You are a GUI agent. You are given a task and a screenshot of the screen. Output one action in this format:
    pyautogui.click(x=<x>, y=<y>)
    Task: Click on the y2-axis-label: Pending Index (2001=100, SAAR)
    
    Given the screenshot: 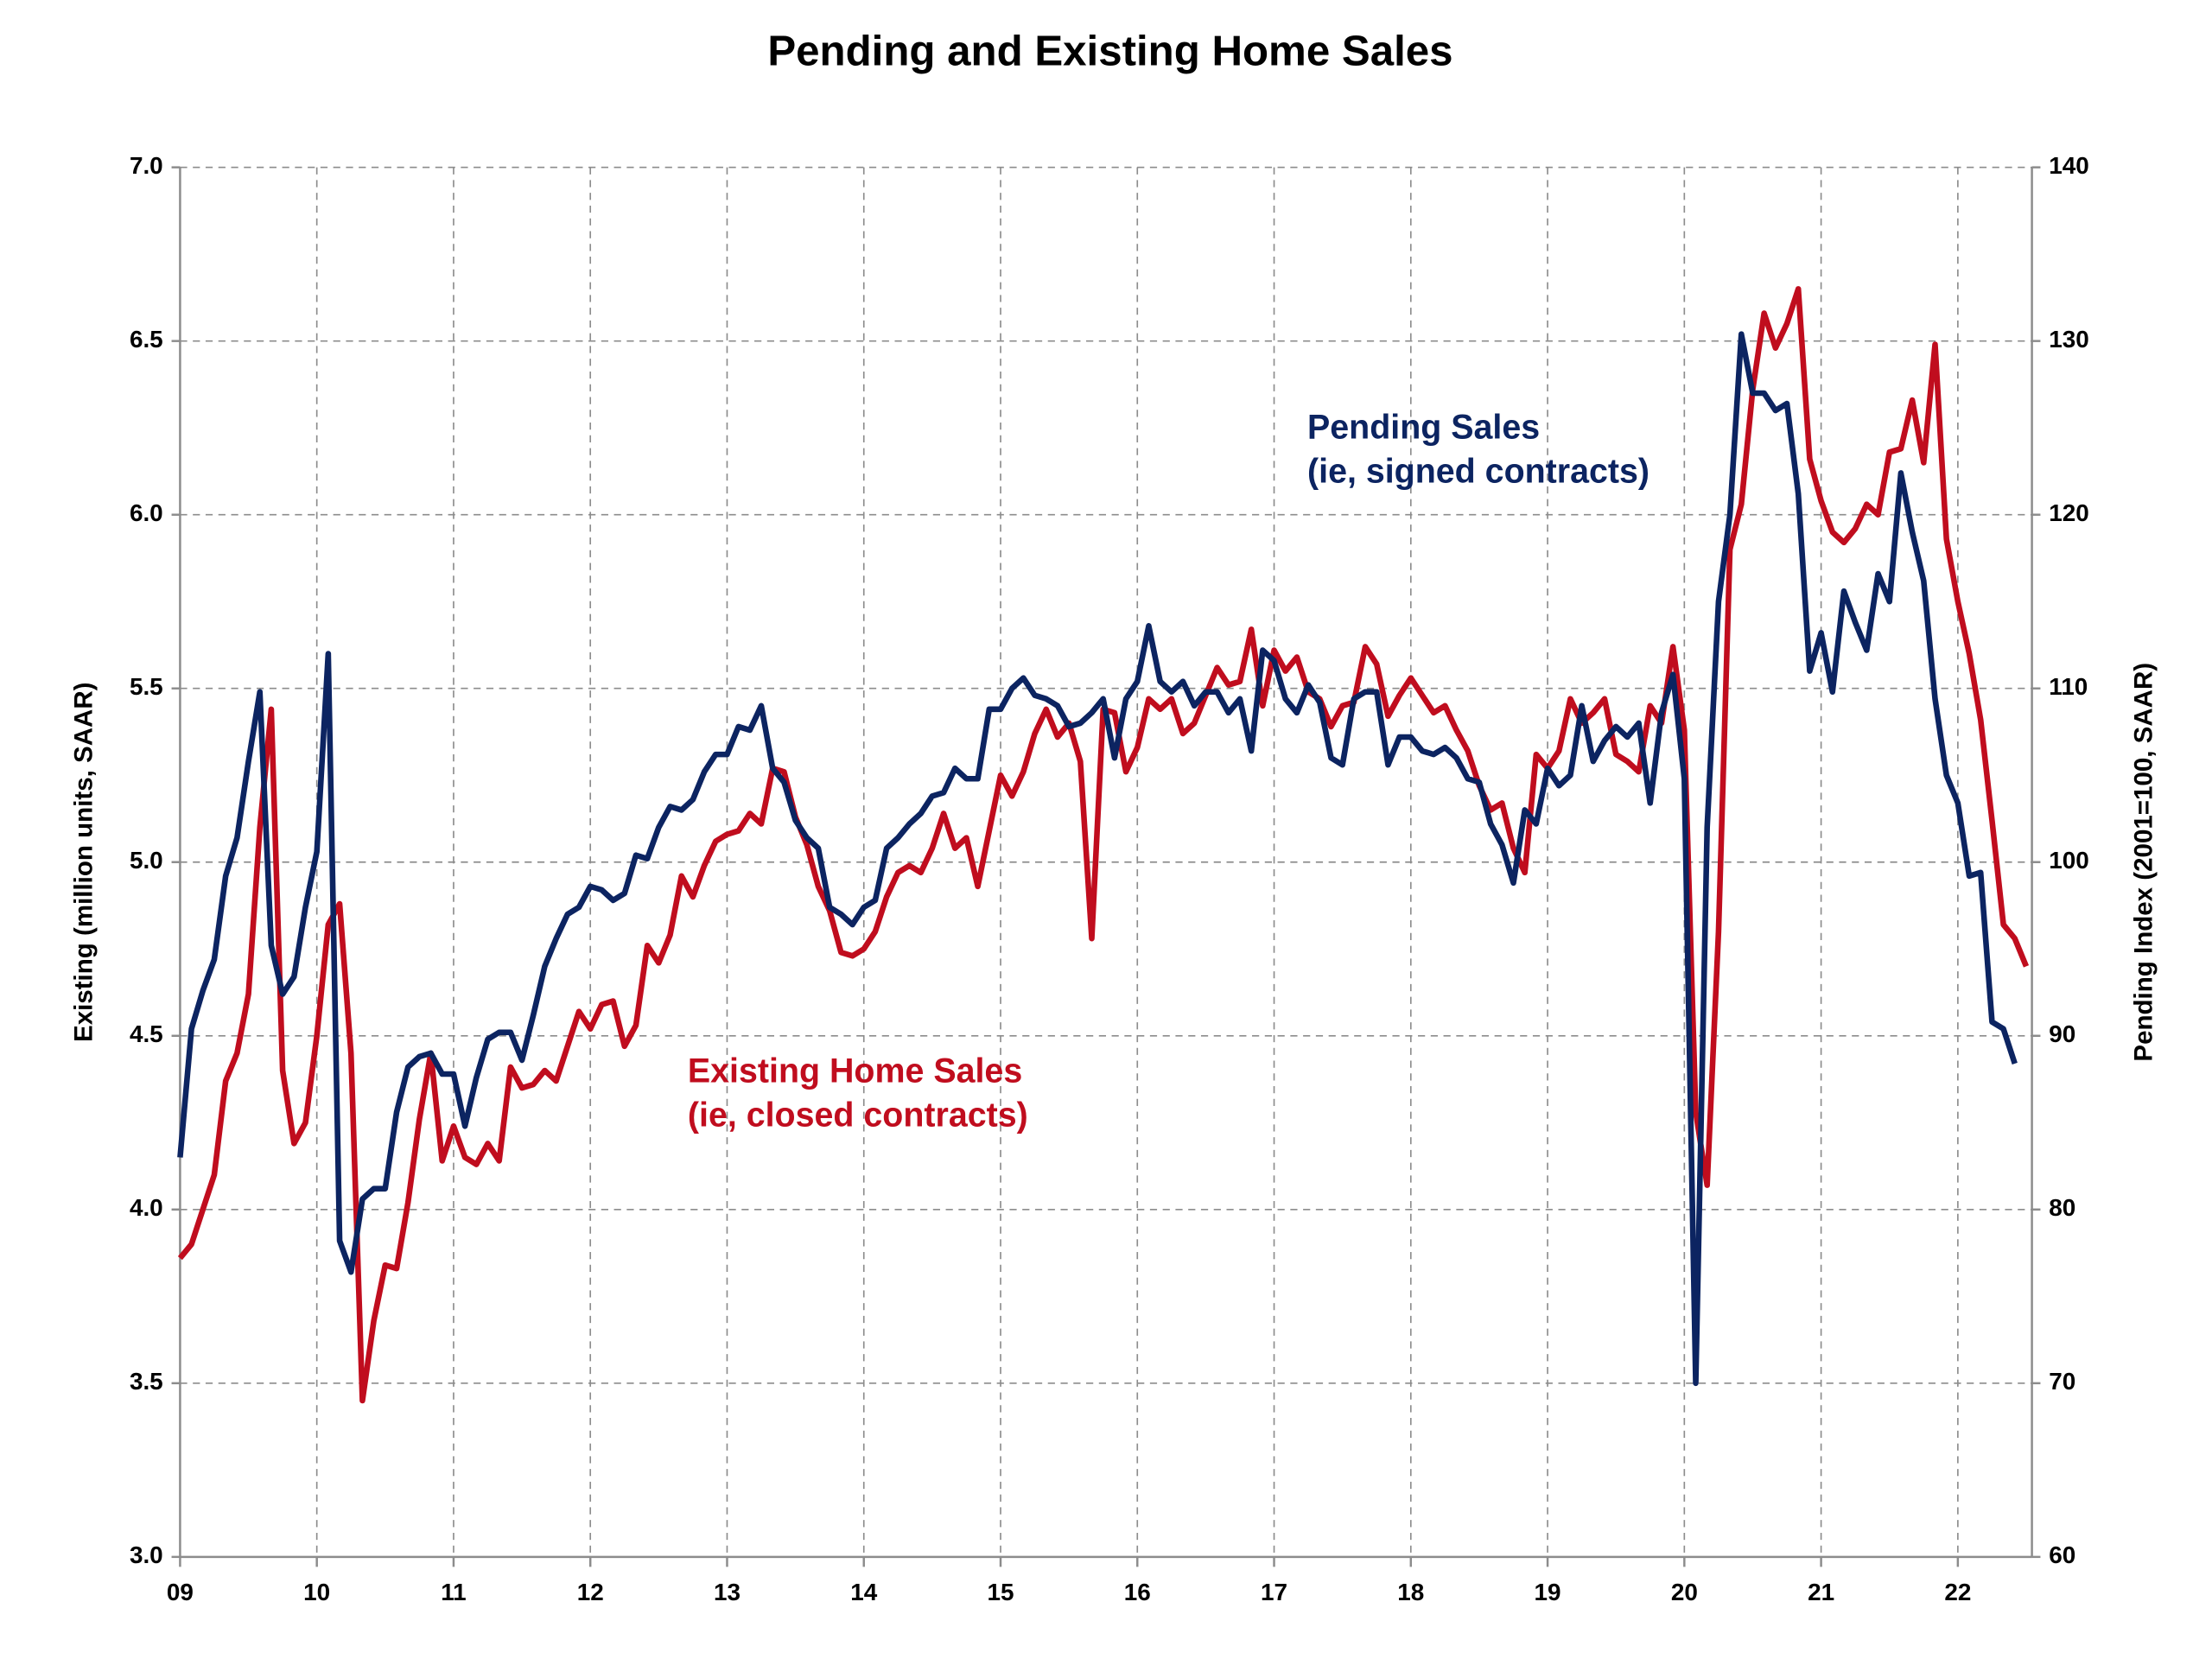 What is the action you would take?
    pyautogui.click(x=2144, y=862)
    